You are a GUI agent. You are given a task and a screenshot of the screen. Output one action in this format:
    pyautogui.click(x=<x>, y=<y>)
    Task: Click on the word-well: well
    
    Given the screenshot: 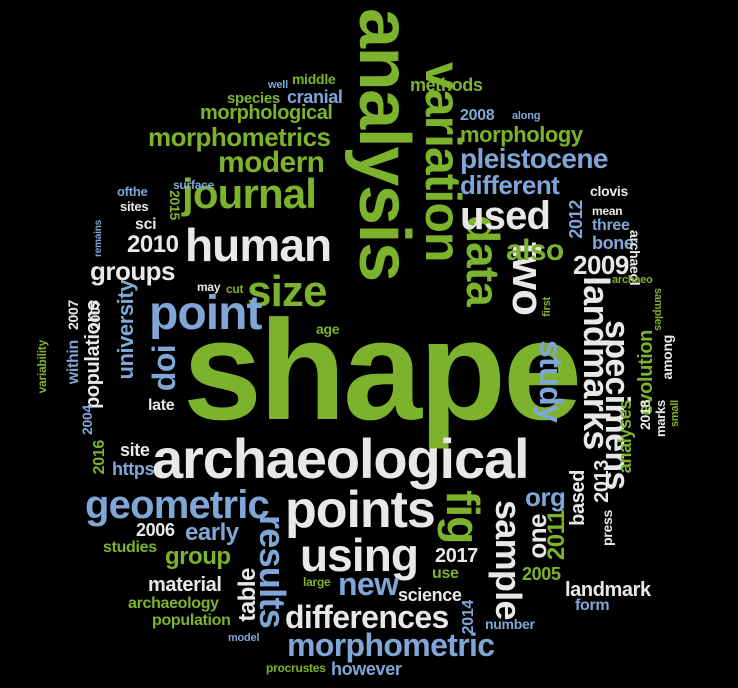 What is the action you would take?
    pyautogui.click(x=278, y=85)
    